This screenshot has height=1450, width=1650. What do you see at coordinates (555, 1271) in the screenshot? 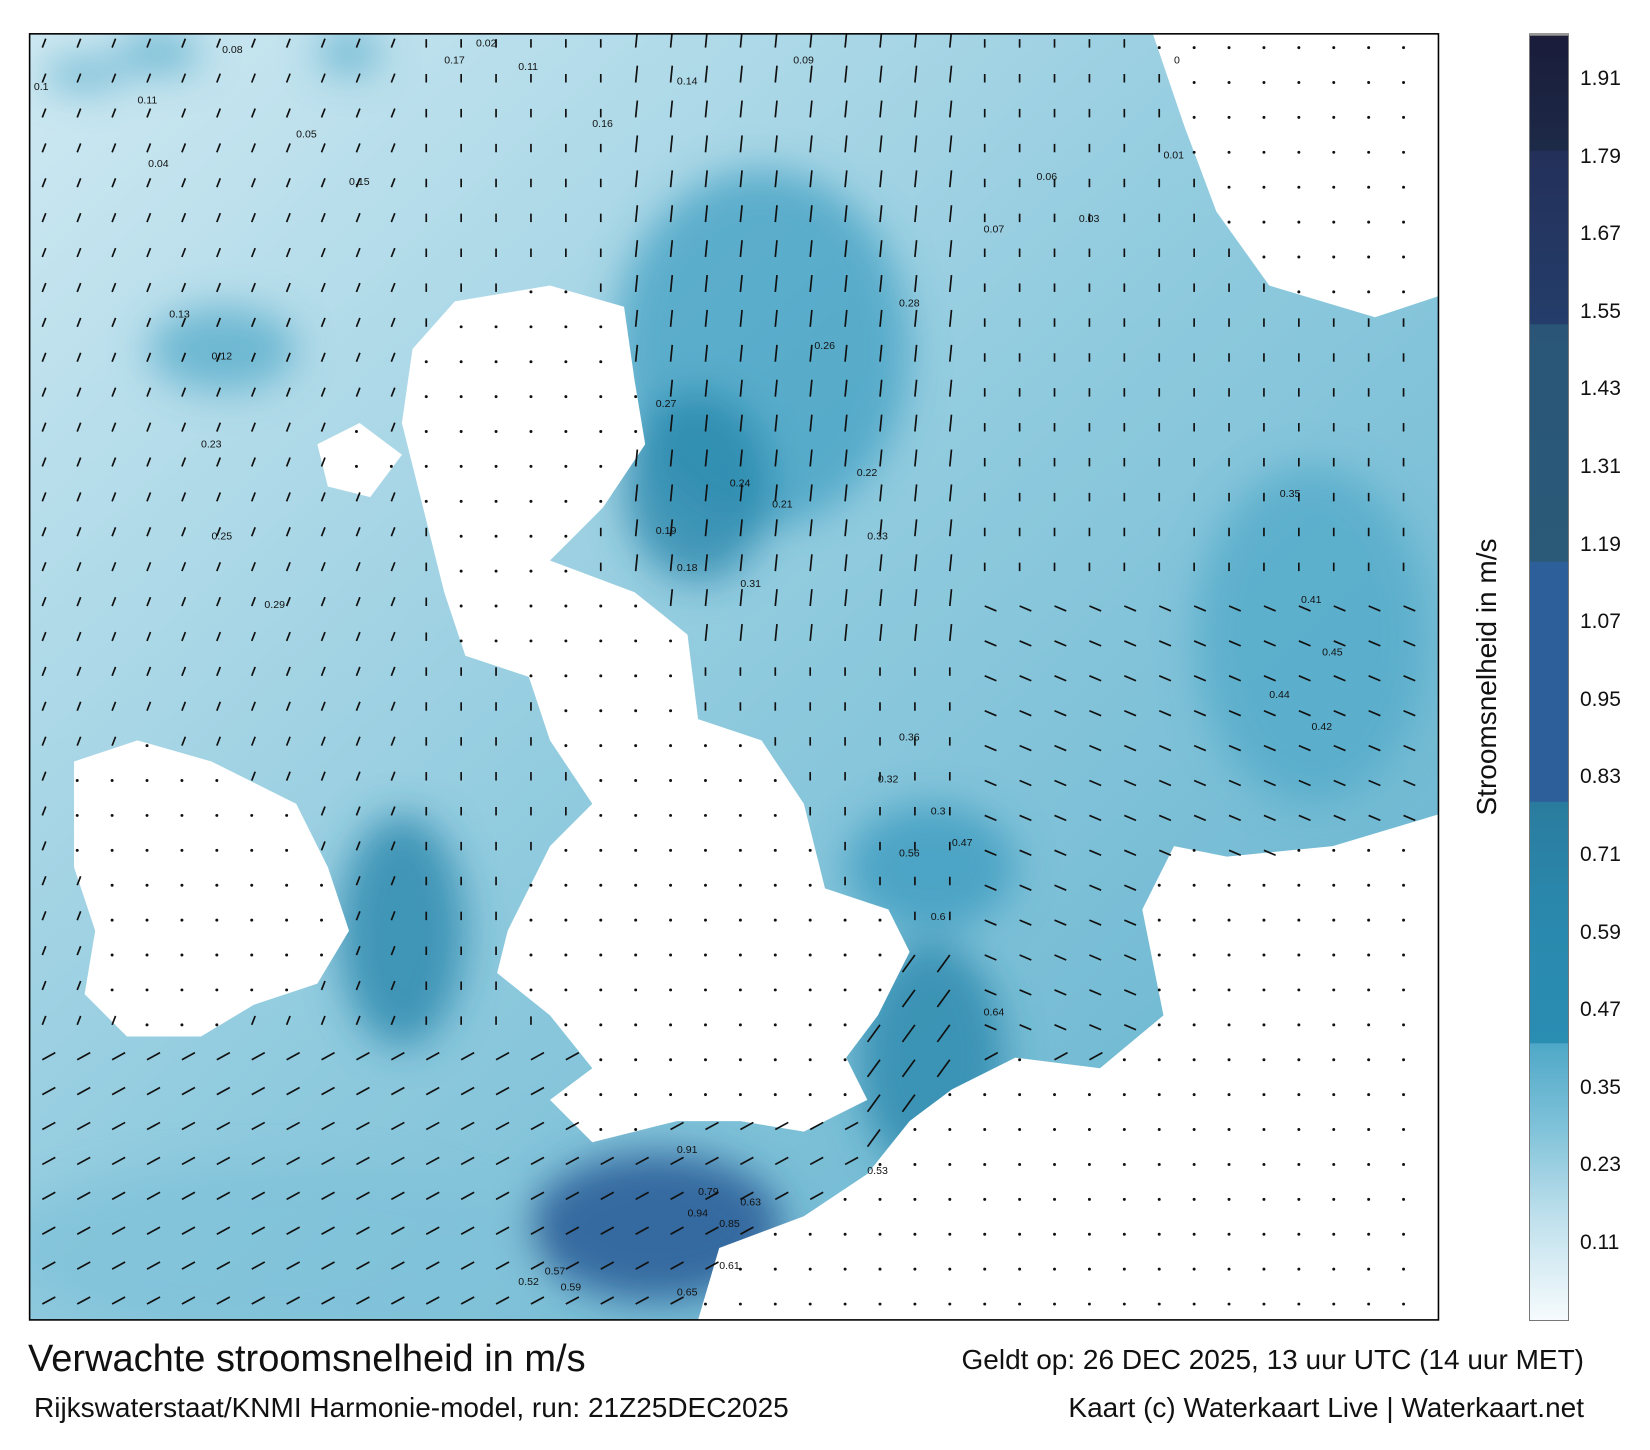
I see `speed-label: 0.57` at bounding box center [555, 1271].